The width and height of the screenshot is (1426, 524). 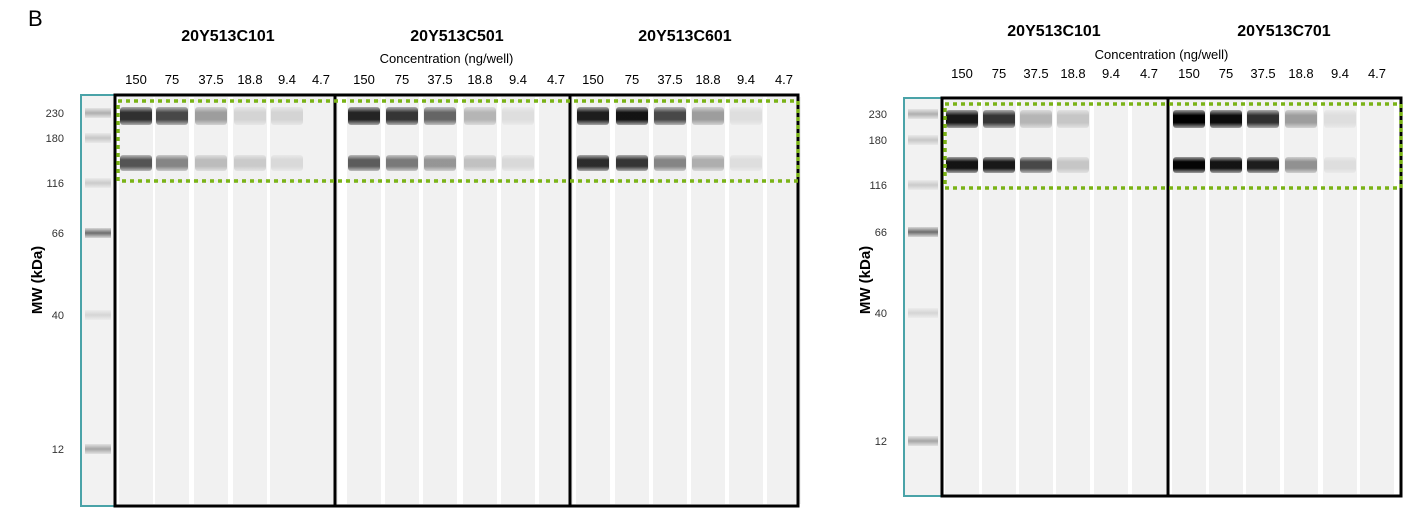 What do you see at coordinates (1284, 31) in the screenshot?
I see `sample-title: 20Y513C701` at bounding box center [1284, 31].